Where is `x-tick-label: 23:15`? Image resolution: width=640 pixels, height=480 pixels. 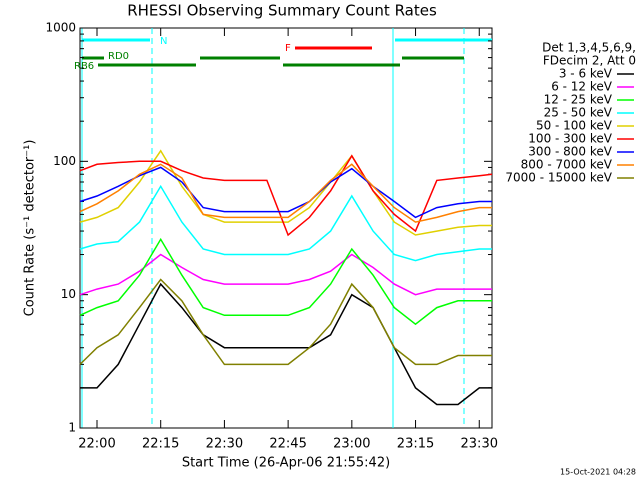
x-tick-label: 23:15 is located at coordinates (415, 444).